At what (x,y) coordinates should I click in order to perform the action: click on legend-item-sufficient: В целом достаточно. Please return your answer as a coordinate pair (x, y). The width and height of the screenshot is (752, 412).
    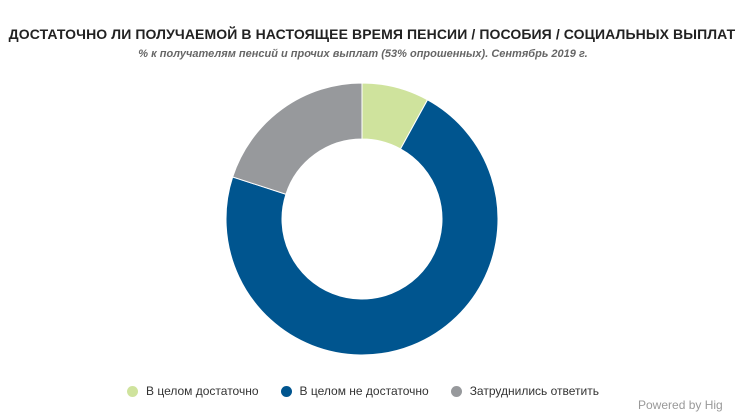
    Looking at the image, I should click on (193, 391).